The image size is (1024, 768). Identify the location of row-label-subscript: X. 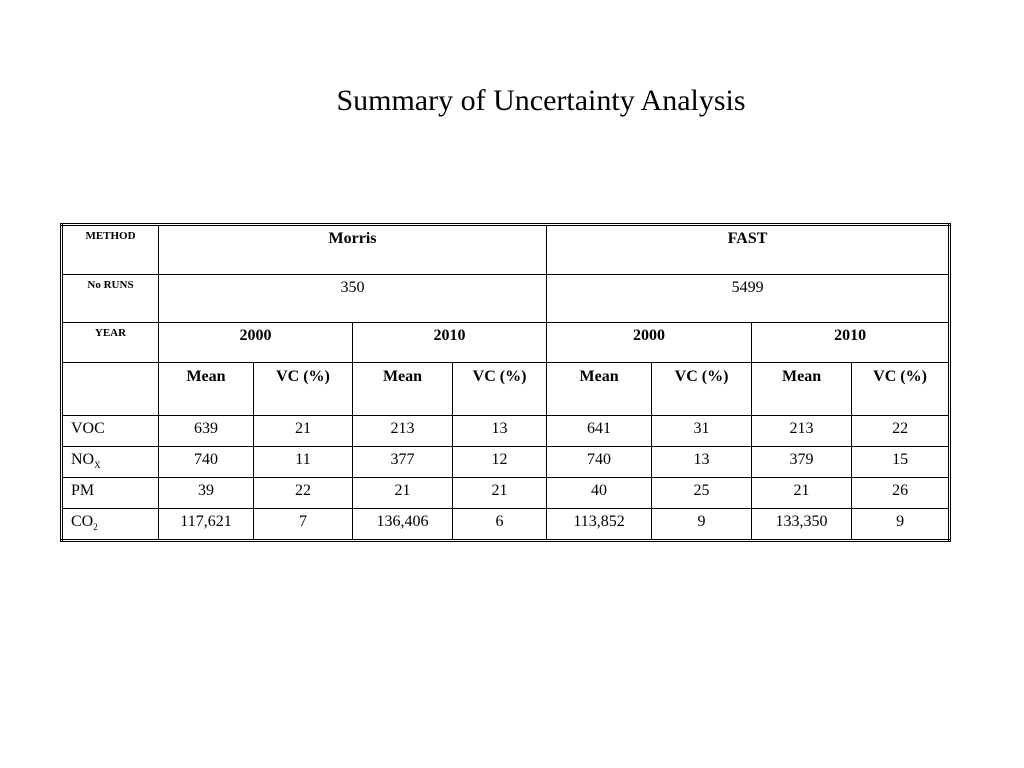
(97, 465).